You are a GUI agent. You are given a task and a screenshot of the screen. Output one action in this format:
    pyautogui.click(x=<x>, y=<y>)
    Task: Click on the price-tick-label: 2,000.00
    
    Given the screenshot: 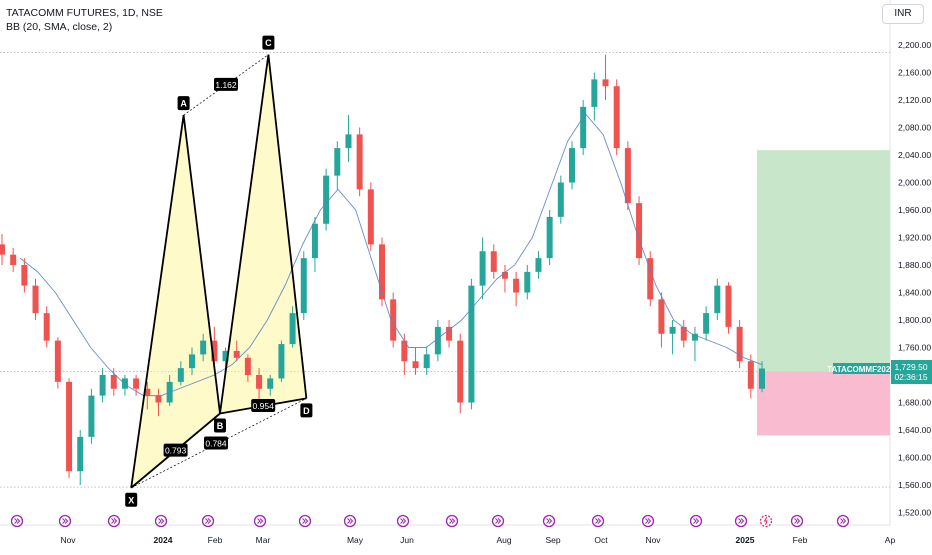 What is the action you would take?
    pyautogui.click(x=914, y=183)
    